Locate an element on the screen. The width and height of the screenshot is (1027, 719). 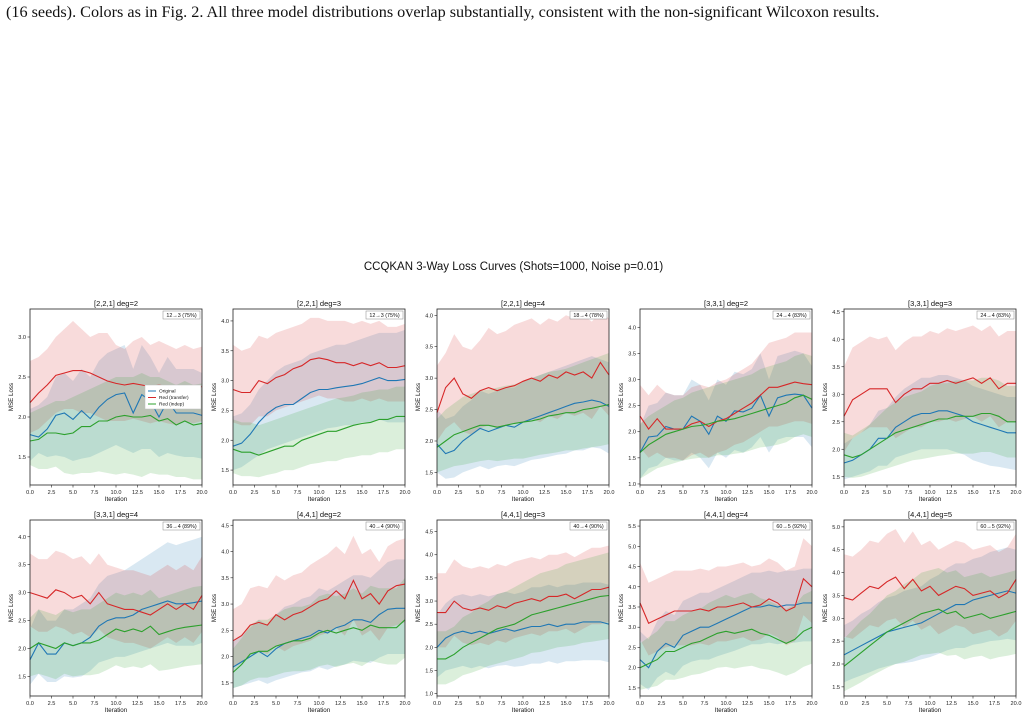
annotation-label: 18→4 (78%) is located at coordinates (588, 316).